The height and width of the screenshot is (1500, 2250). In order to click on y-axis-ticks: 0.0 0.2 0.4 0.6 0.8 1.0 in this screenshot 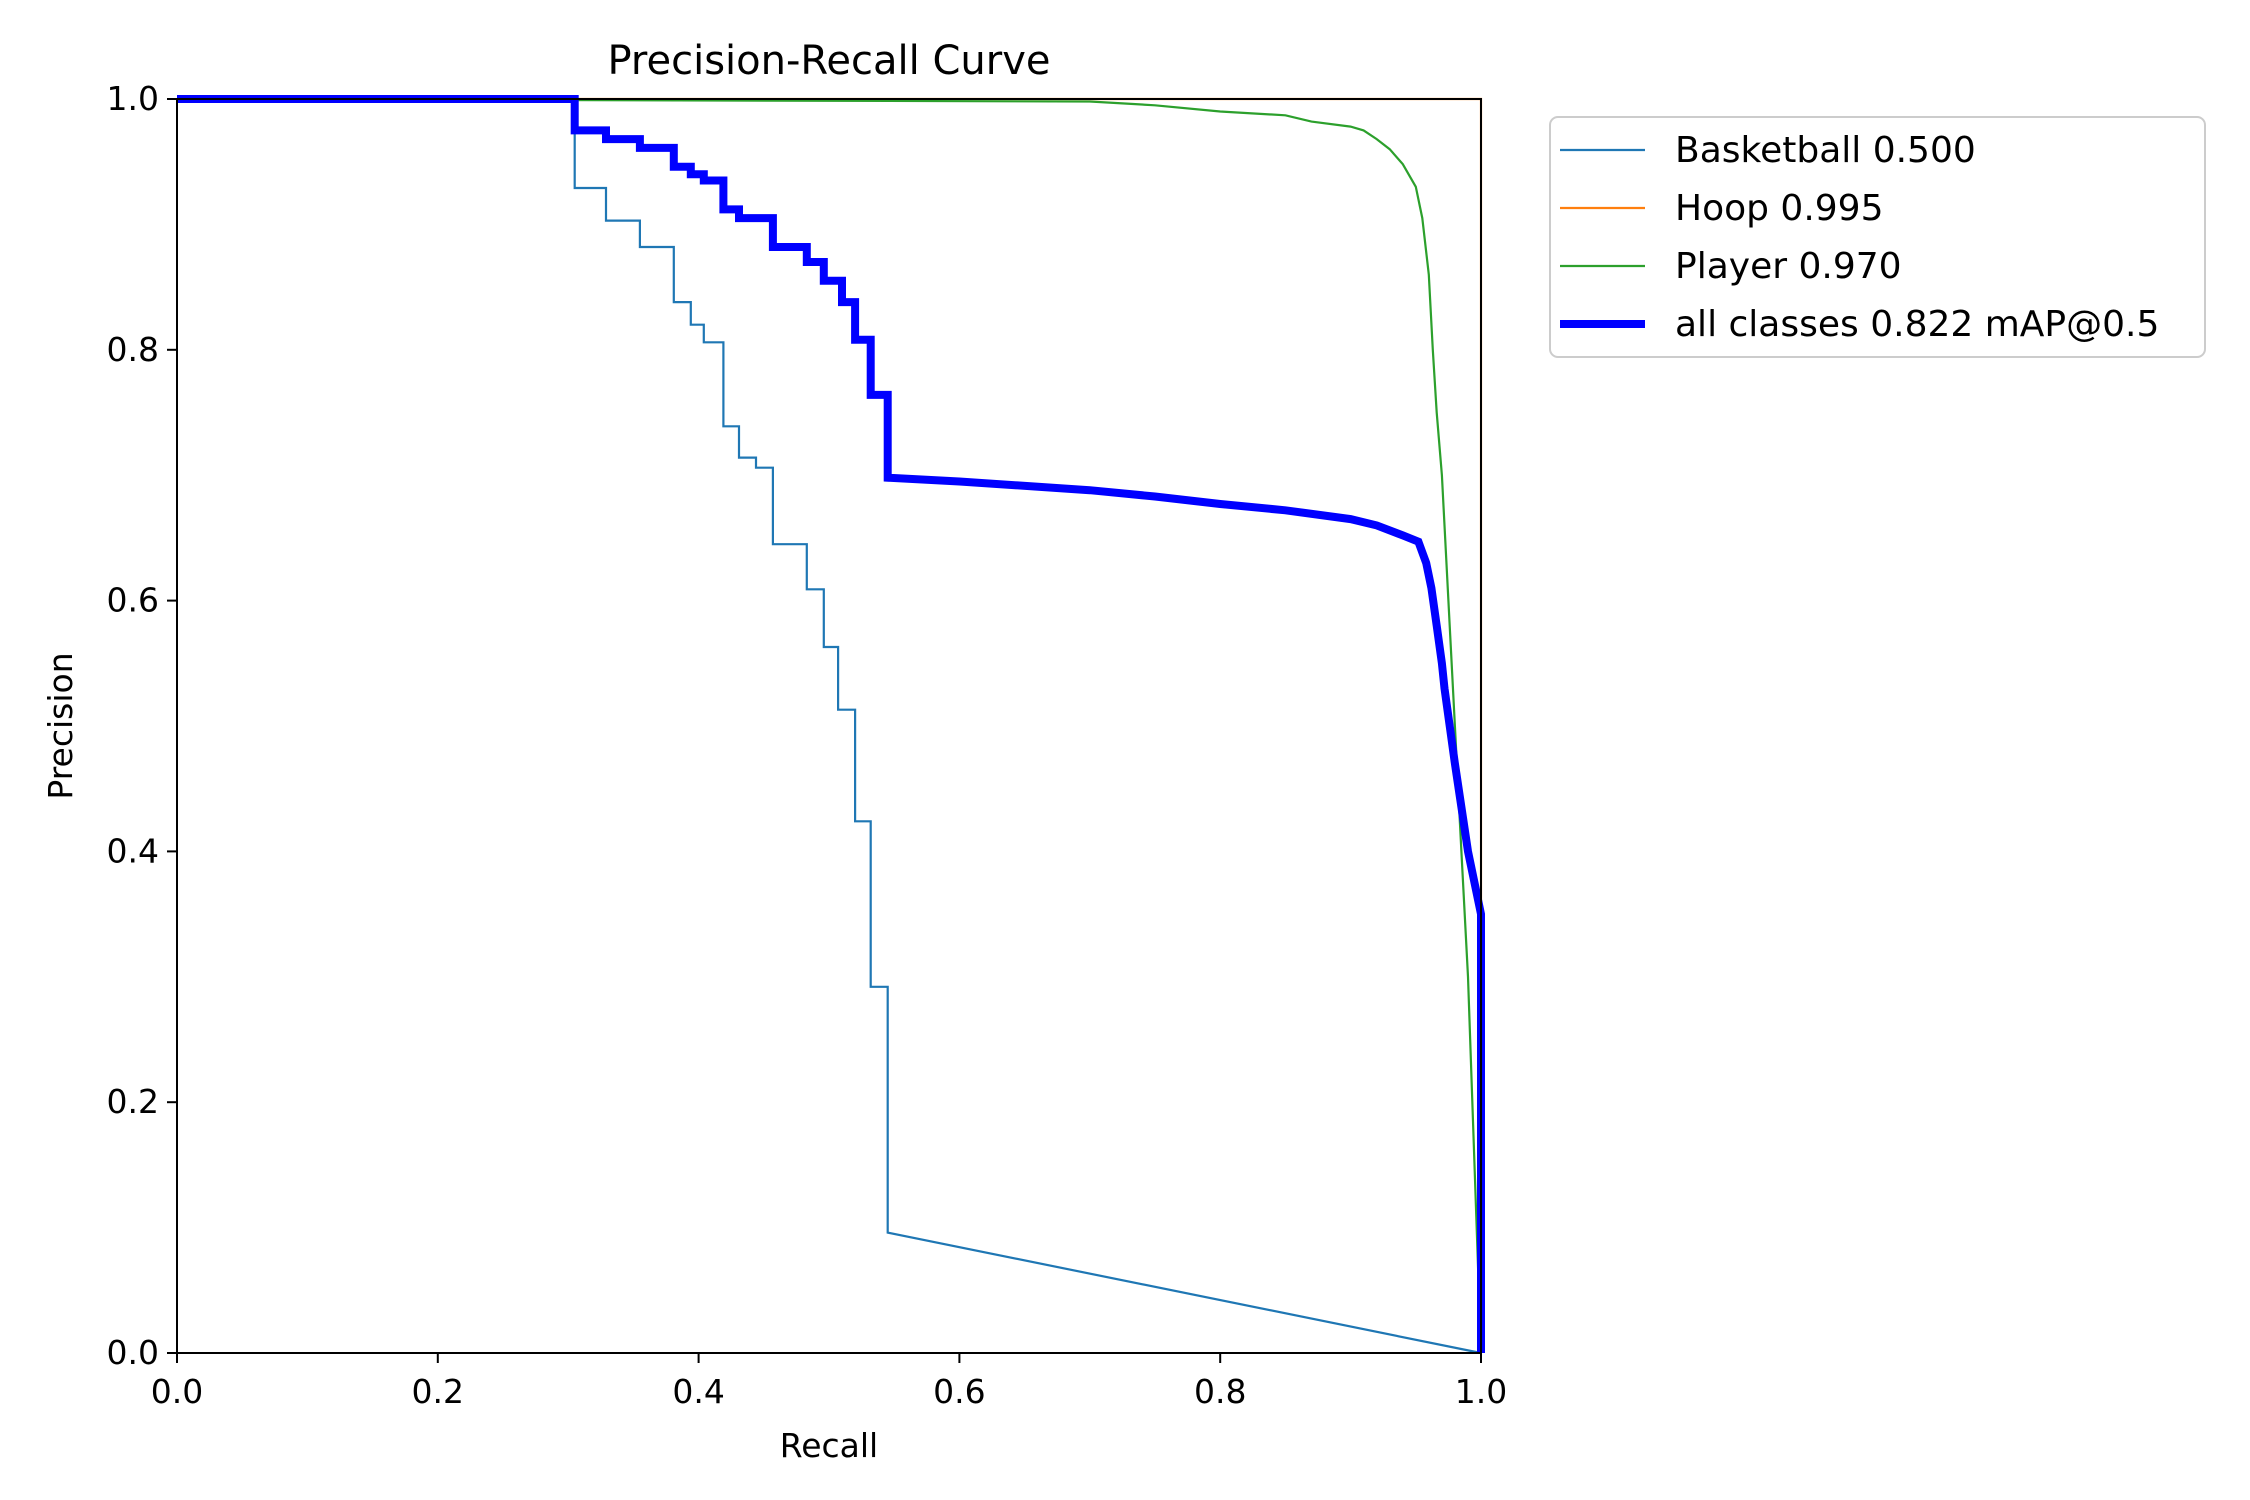, I will do `click(142, 725)`.